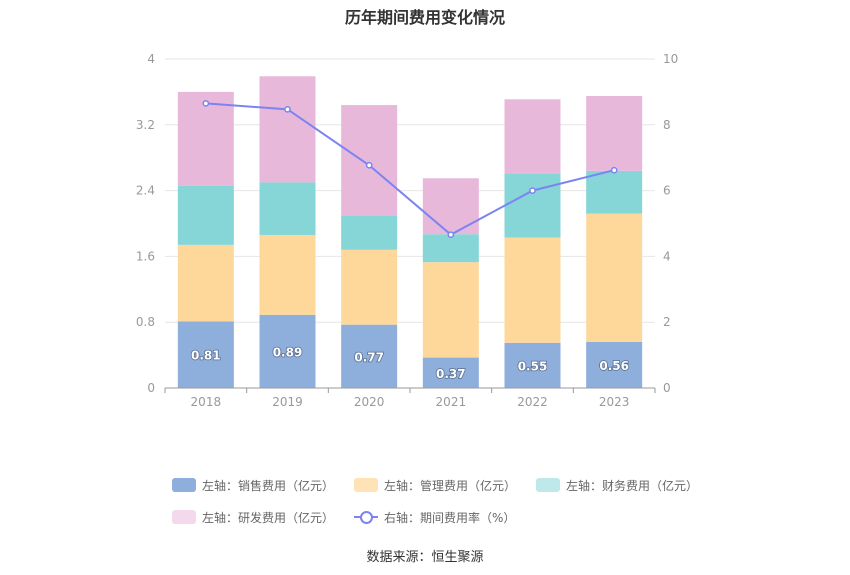 This screenshot has height=575, width=850. Describe the element at coordinates (145, 191) in the screenshot. I see `left-tick-label: 2.4` at that location.